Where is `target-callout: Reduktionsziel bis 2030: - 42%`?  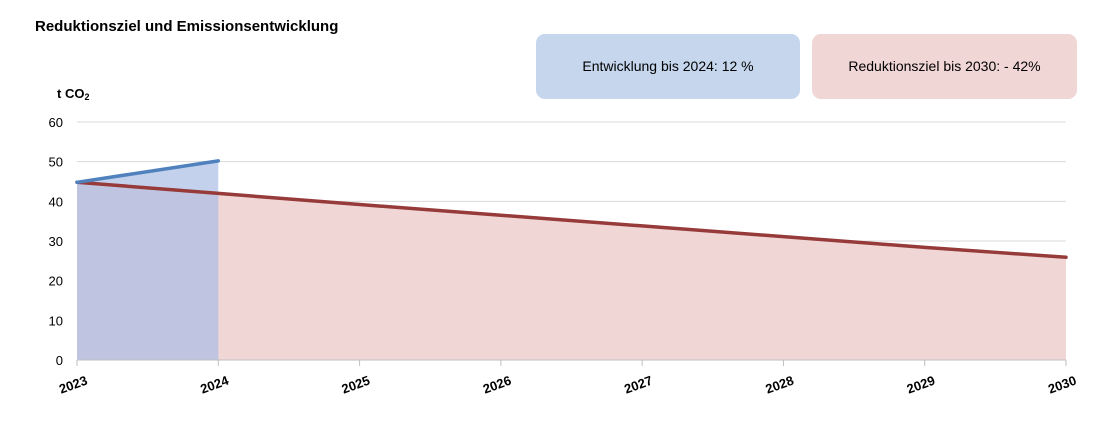
target-callout: Reduktionsziel bis 2030: - 42% is located at coordinates (944, 66).